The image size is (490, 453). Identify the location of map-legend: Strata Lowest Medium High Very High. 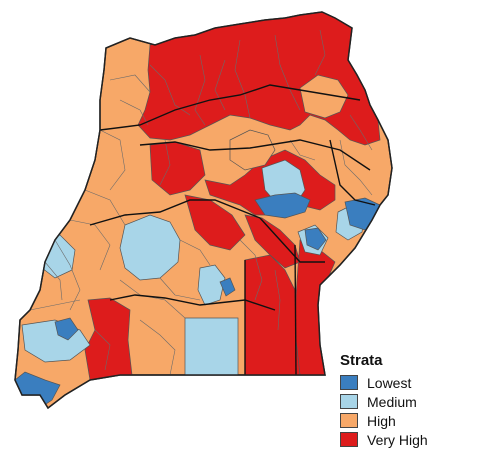
(384, 400).